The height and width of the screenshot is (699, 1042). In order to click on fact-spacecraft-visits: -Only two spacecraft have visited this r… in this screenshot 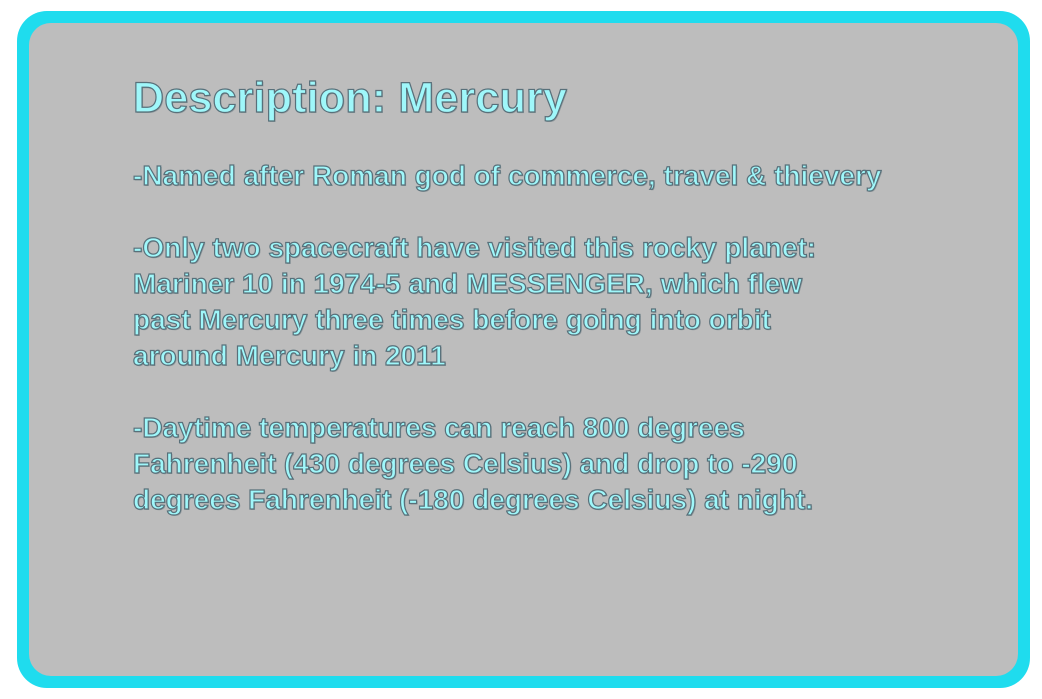, I will do `click(474, 302)`.